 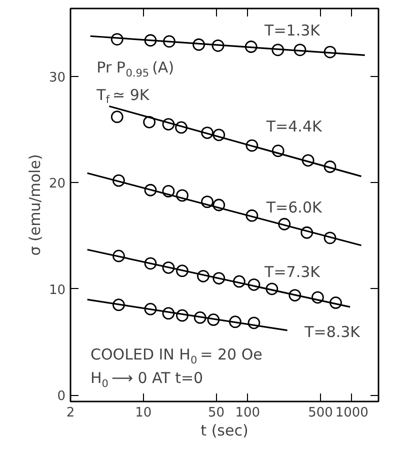 What do you see at coordinates (294, 207) in the screenshot?
I see `annotation: T=6.0K` at bounding box center [294, 207].